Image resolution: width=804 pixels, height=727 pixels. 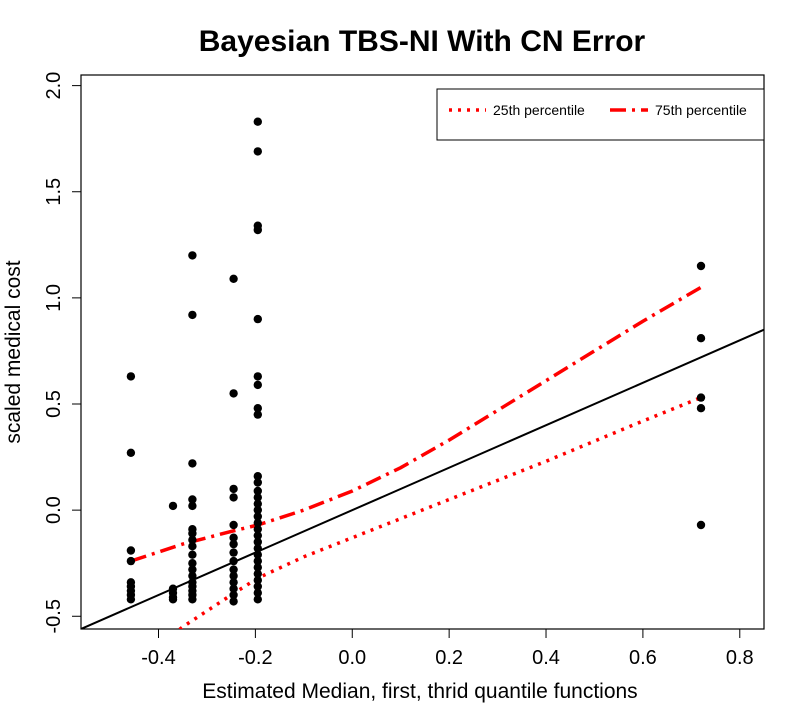 I want to click on legend-box, so click(x=600, y=114).